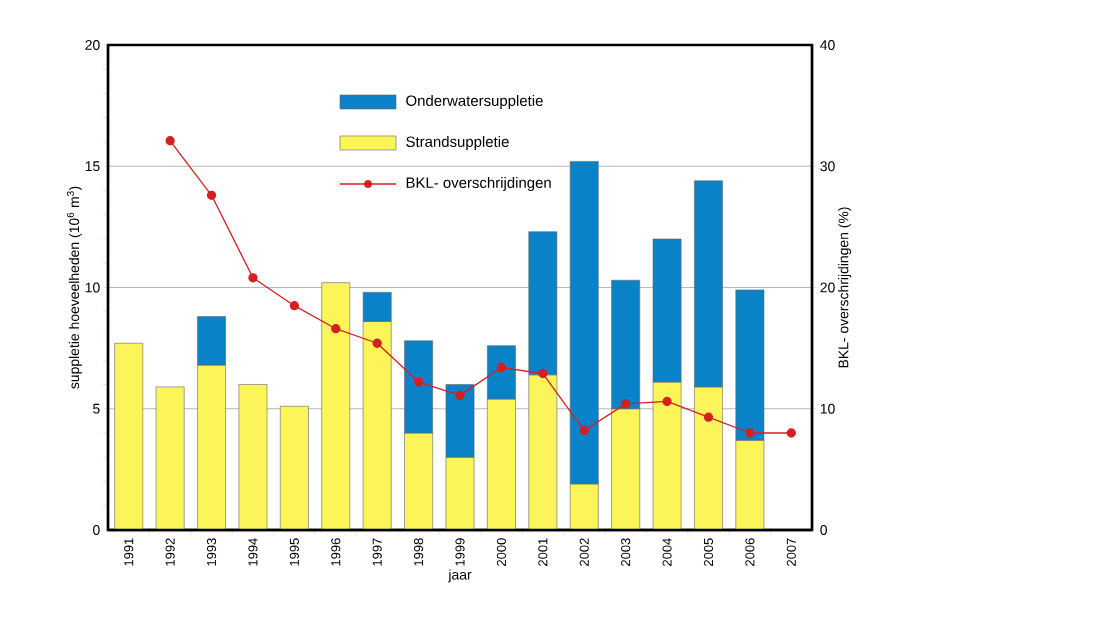 This screenshot has width=1093, height=639. Describe the element at coordinates (92, 287) in the screenshot. I see `y-tick-label: 10` at that location.